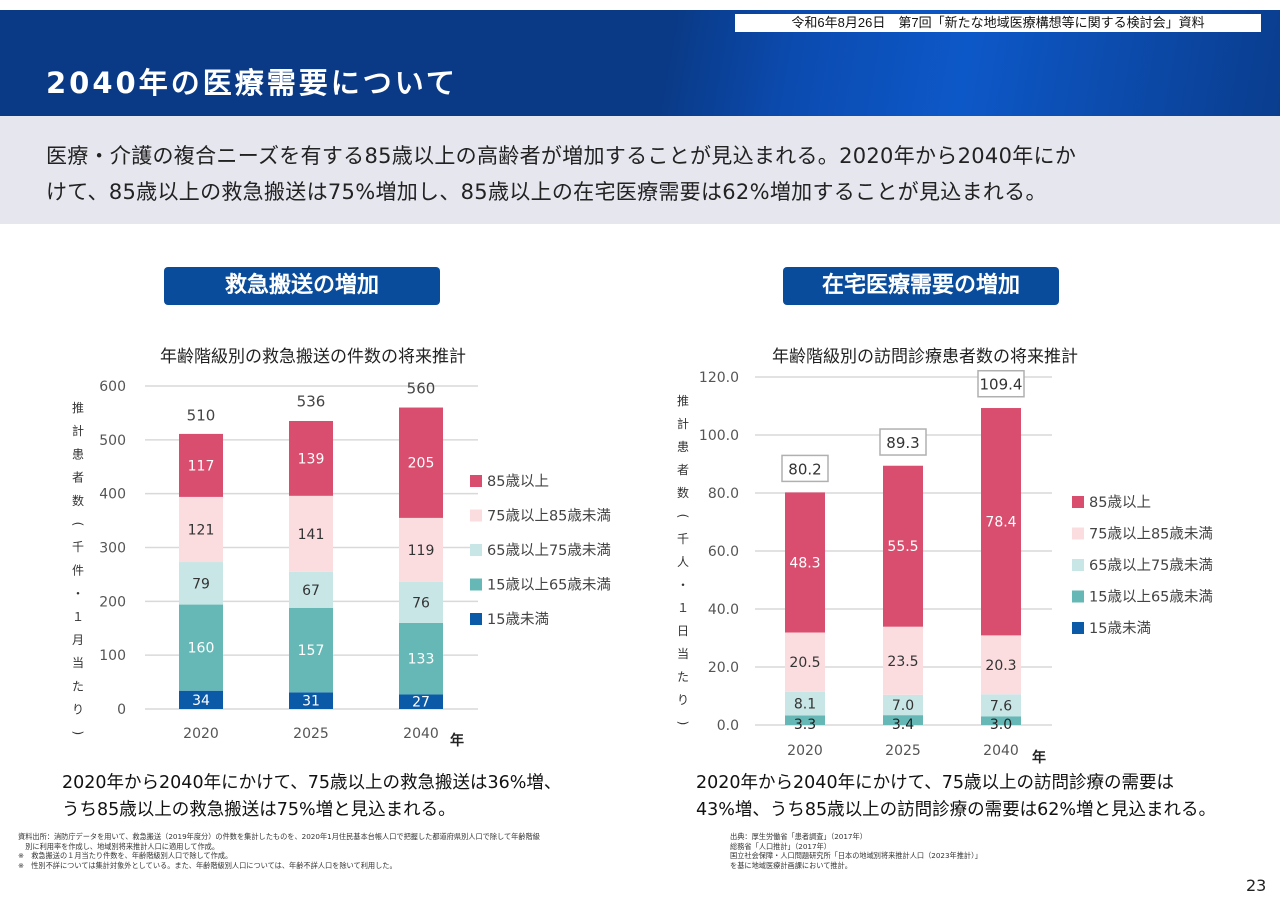  I want to click on chart-title-home-care: 年齢階級別の訪問診療患者数の将来推計, so click(925, 357).